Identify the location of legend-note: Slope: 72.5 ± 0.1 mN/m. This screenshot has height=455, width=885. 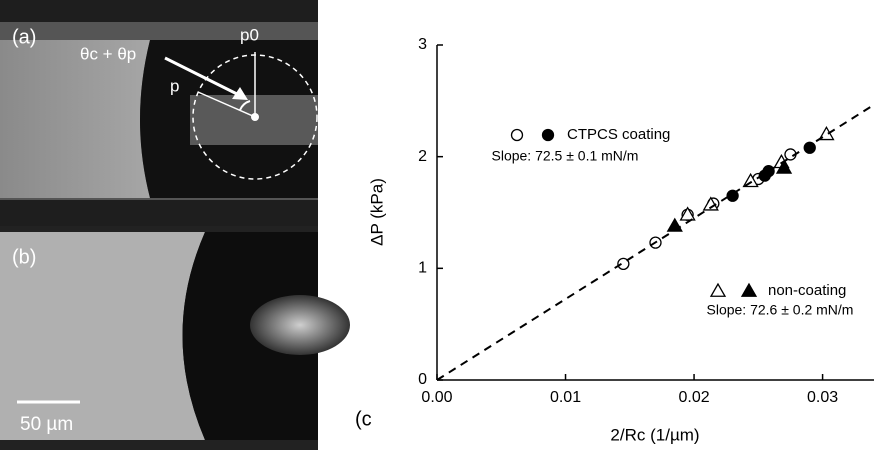
(565, 156).